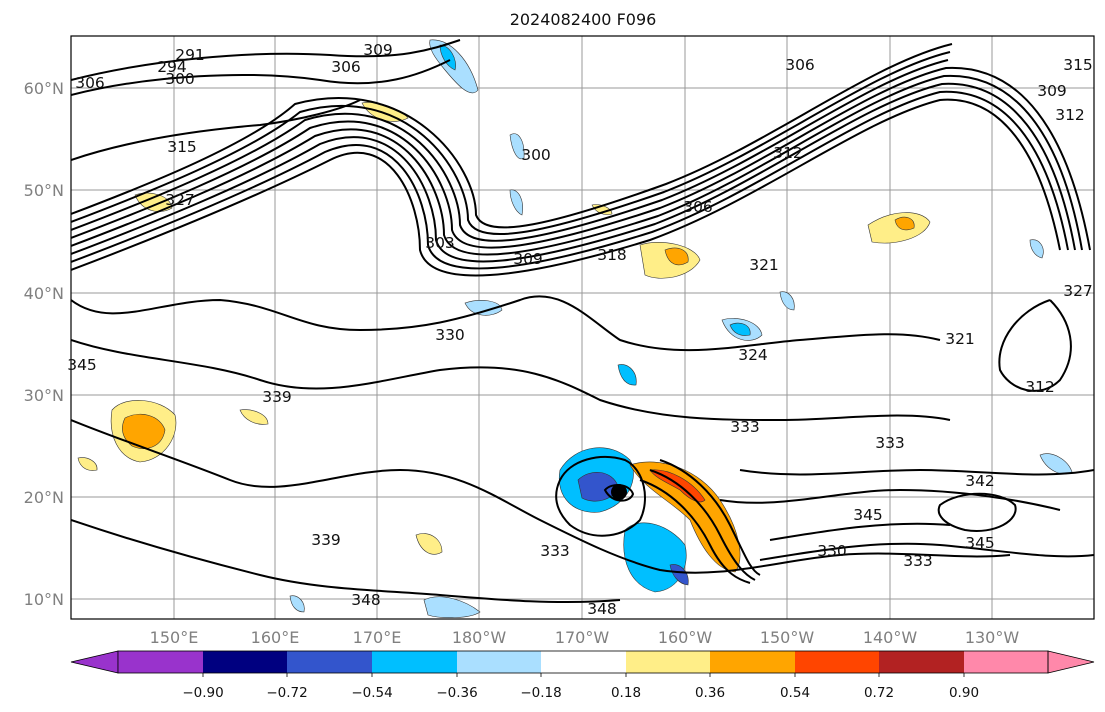  Describe the element at coordinates (44, 395) in the screenshot. I see `lat-label: 30°N` at that location.